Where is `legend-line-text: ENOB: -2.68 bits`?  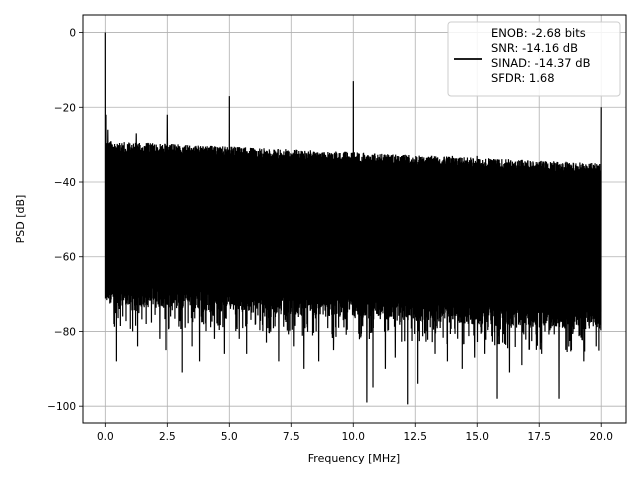 legend-line-text: ENOB: -2.68 bits is located at coordinates (538, 33).